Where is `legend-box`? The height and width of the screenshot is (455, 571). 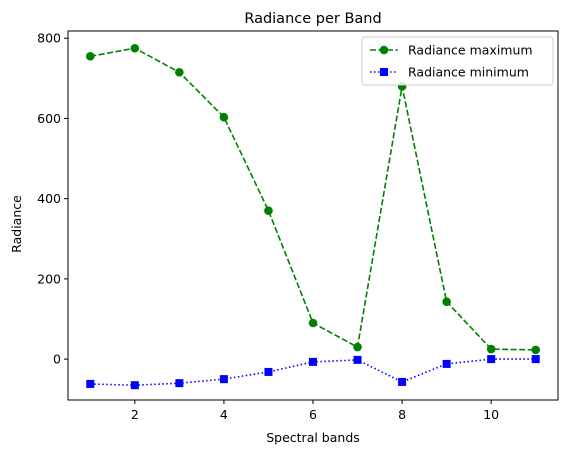 legend-box is located at coordinates (457, 61).